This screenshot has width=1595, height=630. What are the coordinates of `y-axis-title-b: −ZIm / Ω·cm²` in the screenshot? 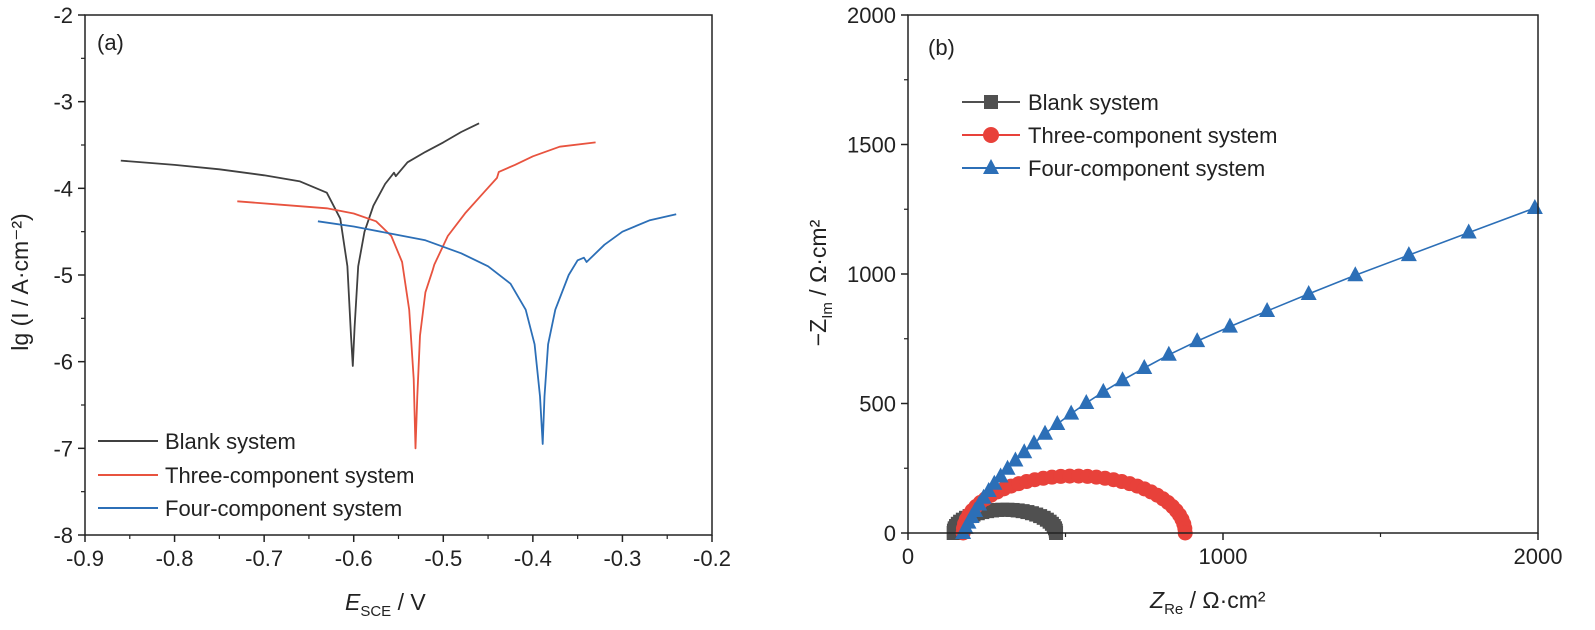 It's located at (820, 282).